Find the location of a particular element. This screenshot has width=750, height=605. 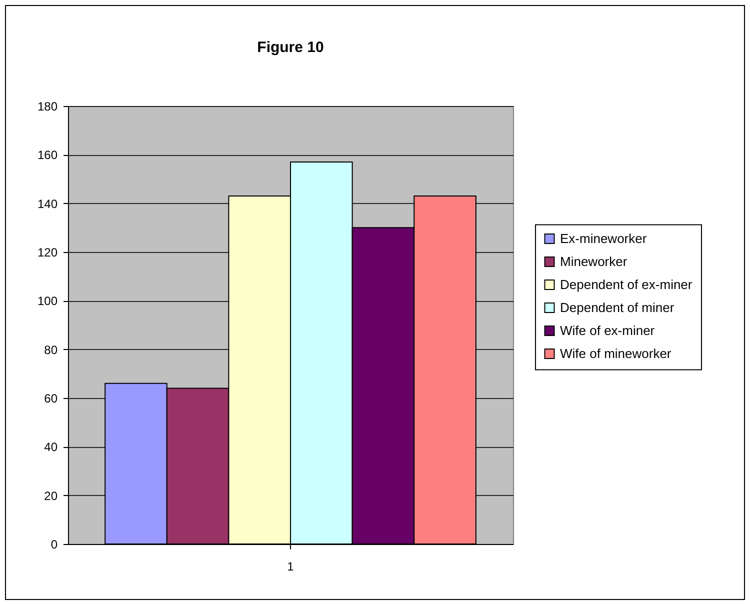

y-tick-label: 40 is located at coordinates (51, 447).